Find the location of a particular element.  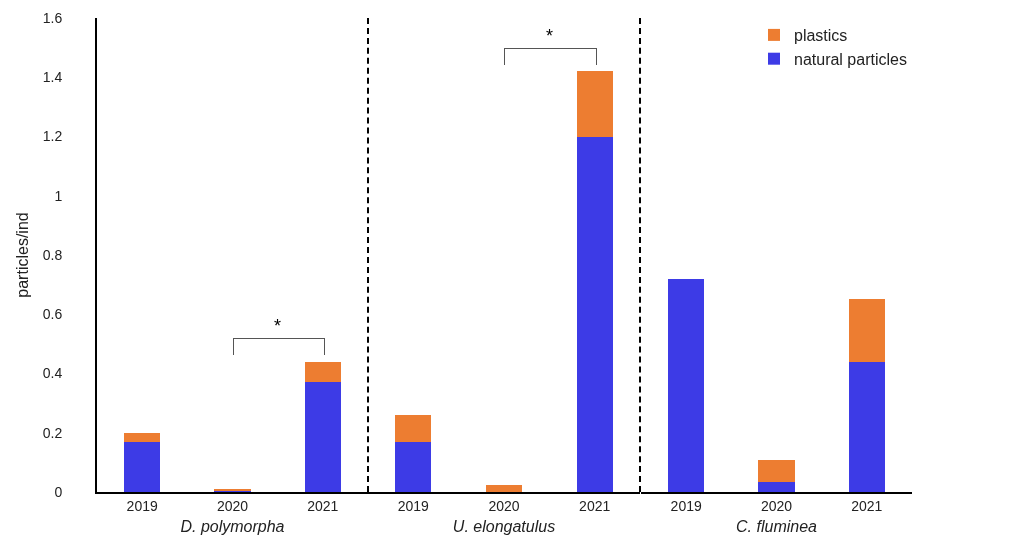

legend-label: plastics is located at coordinates (821, 36).